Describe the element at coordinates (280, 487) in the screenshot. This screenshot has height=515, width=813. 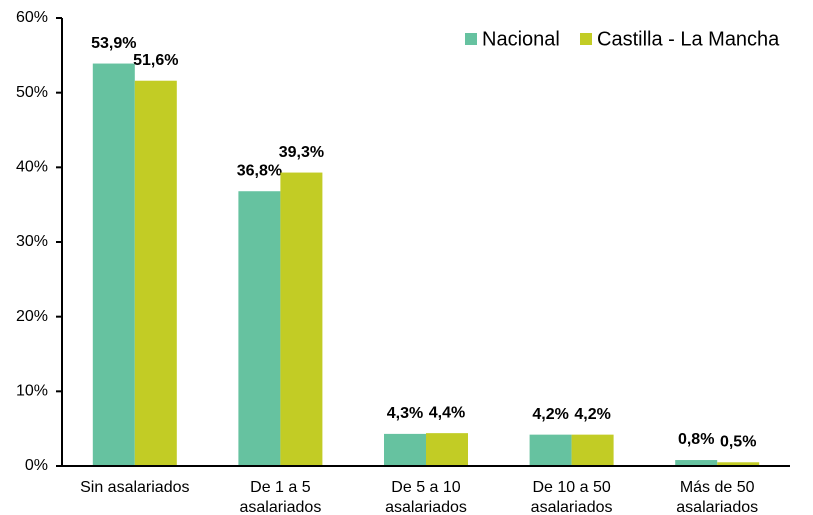
I see `x-tick-label: De 1 a 5` at that location.